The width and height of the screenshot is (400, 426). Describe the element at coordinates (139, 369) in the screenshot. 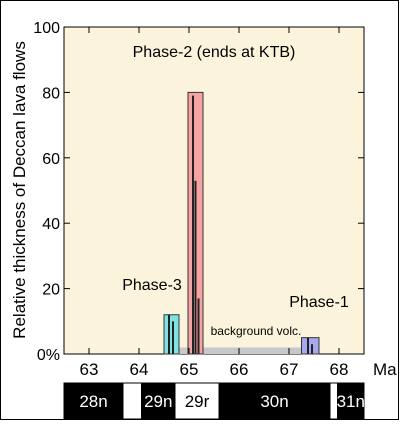

I see `x-tick-label: 64` at that location.